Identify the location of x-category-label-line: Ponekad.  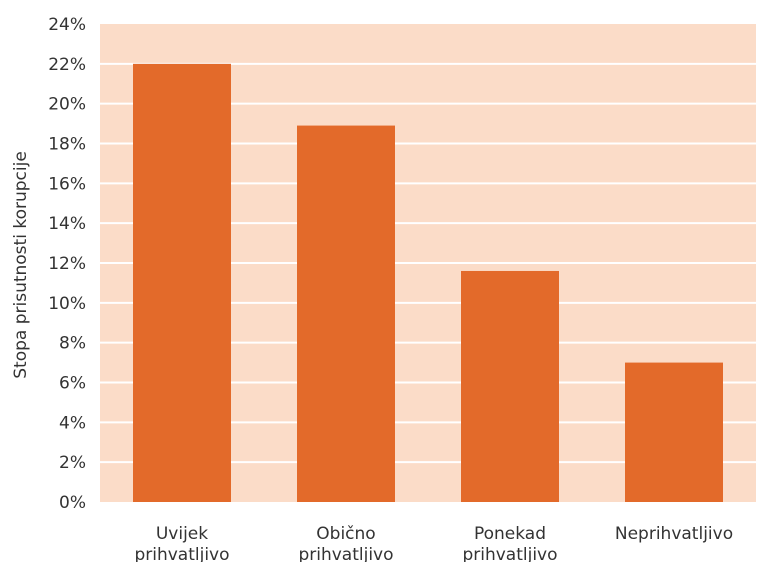
(510, 534).